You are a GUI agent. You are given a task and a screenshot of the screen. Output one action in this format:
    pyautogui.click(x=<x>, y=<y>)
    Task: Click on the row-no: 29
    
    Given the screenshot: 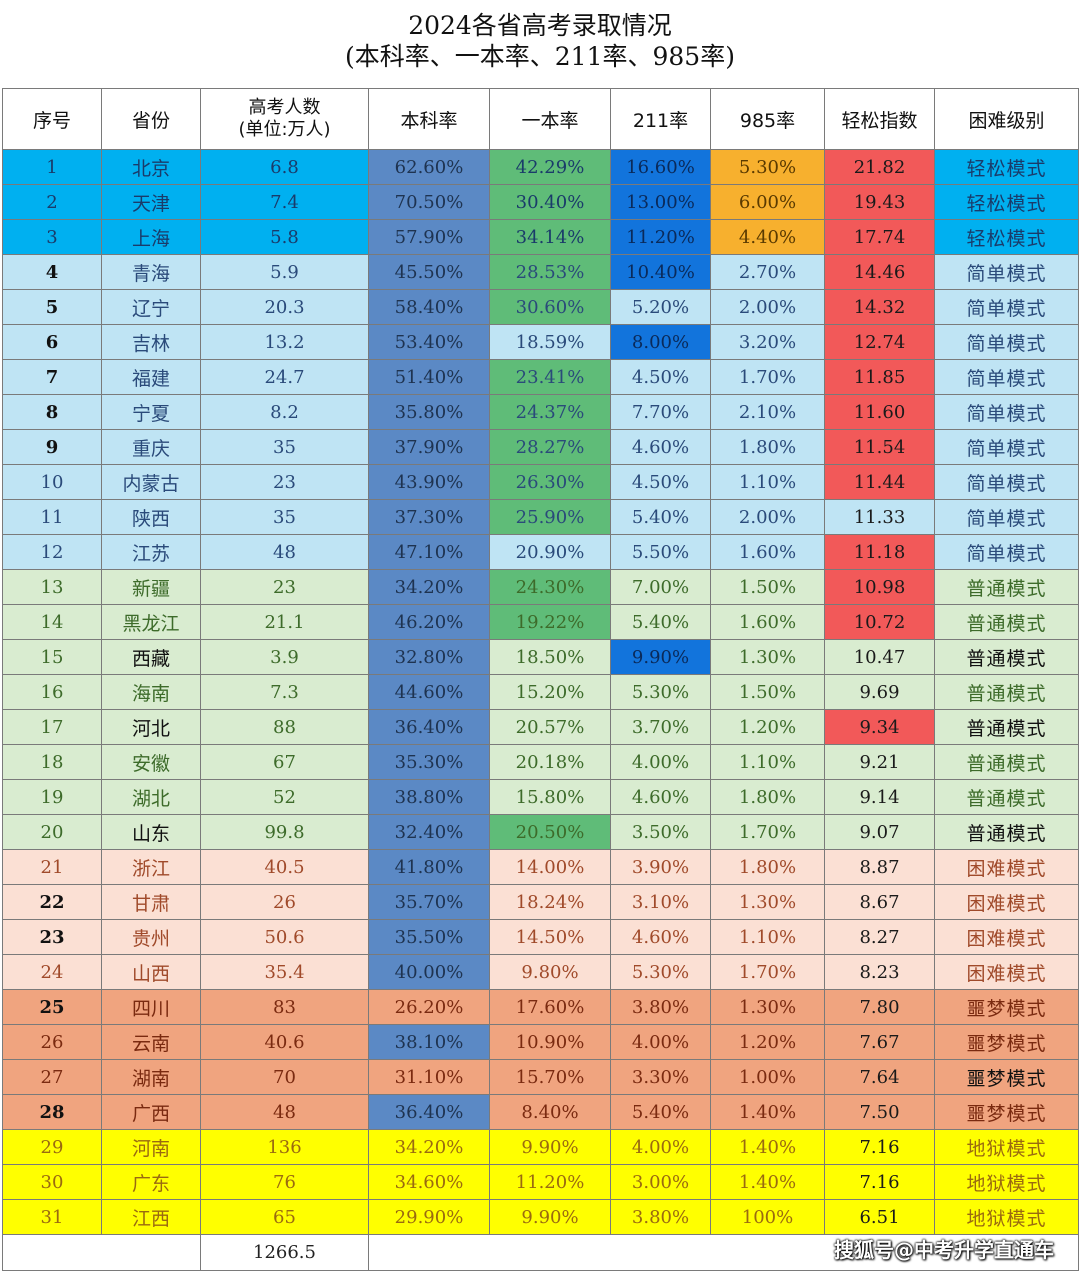 What is the action you would take?
    pyautogui.click(x=52, y=1147)
    